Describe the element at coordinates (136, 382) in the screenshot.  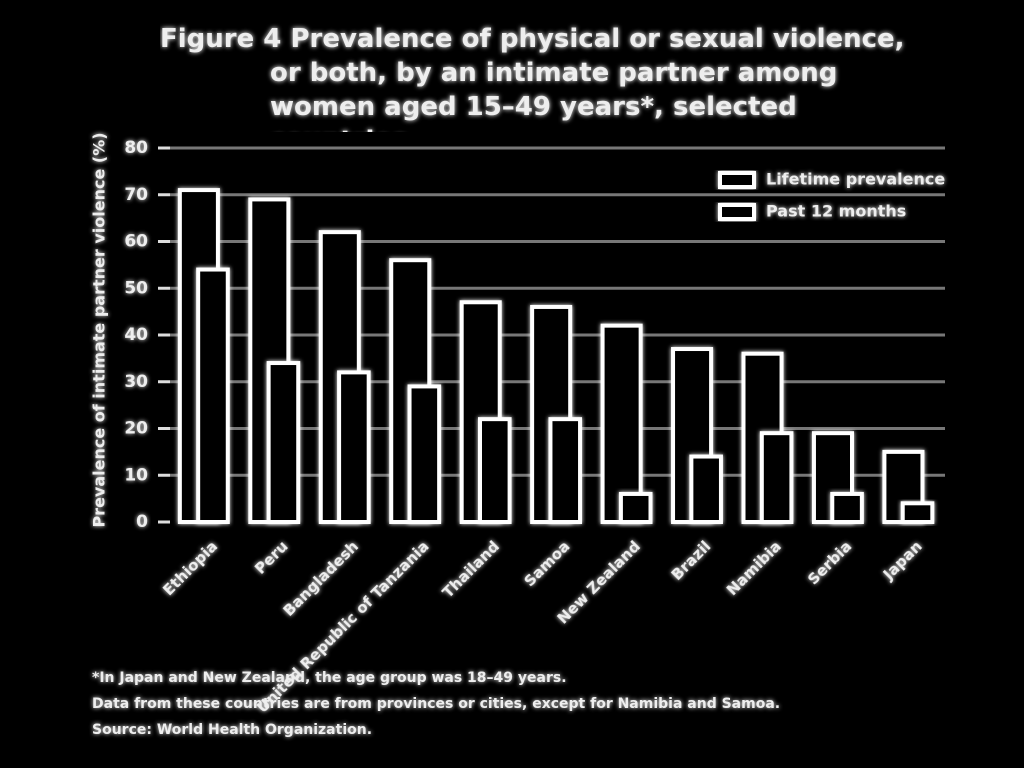
I see `y-tick-label: 30` at that location.